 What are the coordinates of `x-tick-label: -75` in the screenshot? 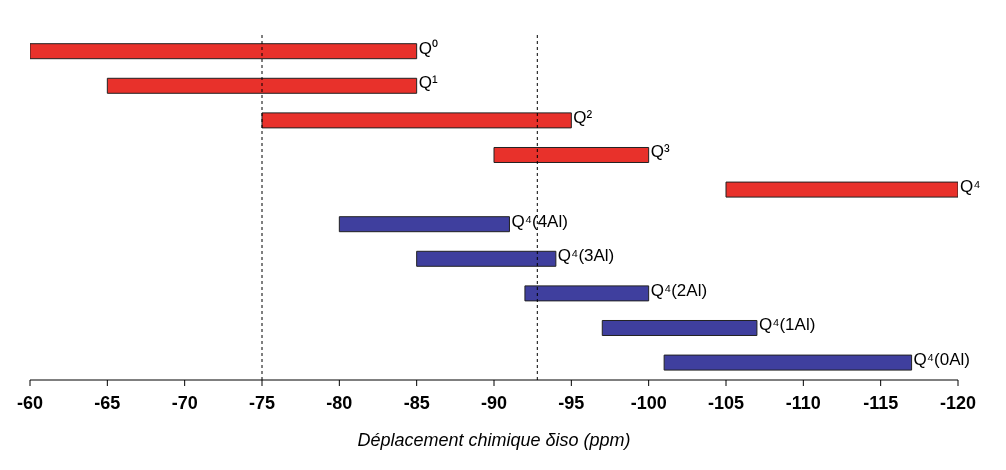 It's located at (262, 402).